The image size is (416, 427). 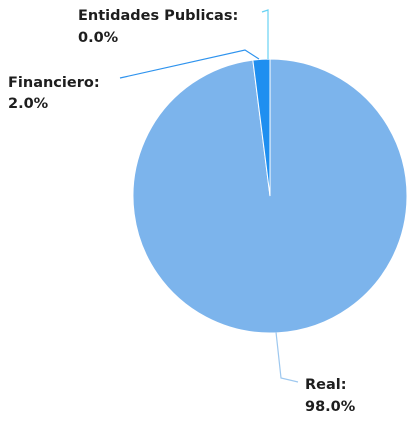 What do you see at coordinates (98, 38) in the screenshot?
I see `slice-label-entidades-publicas-value: 0.0%` at bounding box center [98, 38].